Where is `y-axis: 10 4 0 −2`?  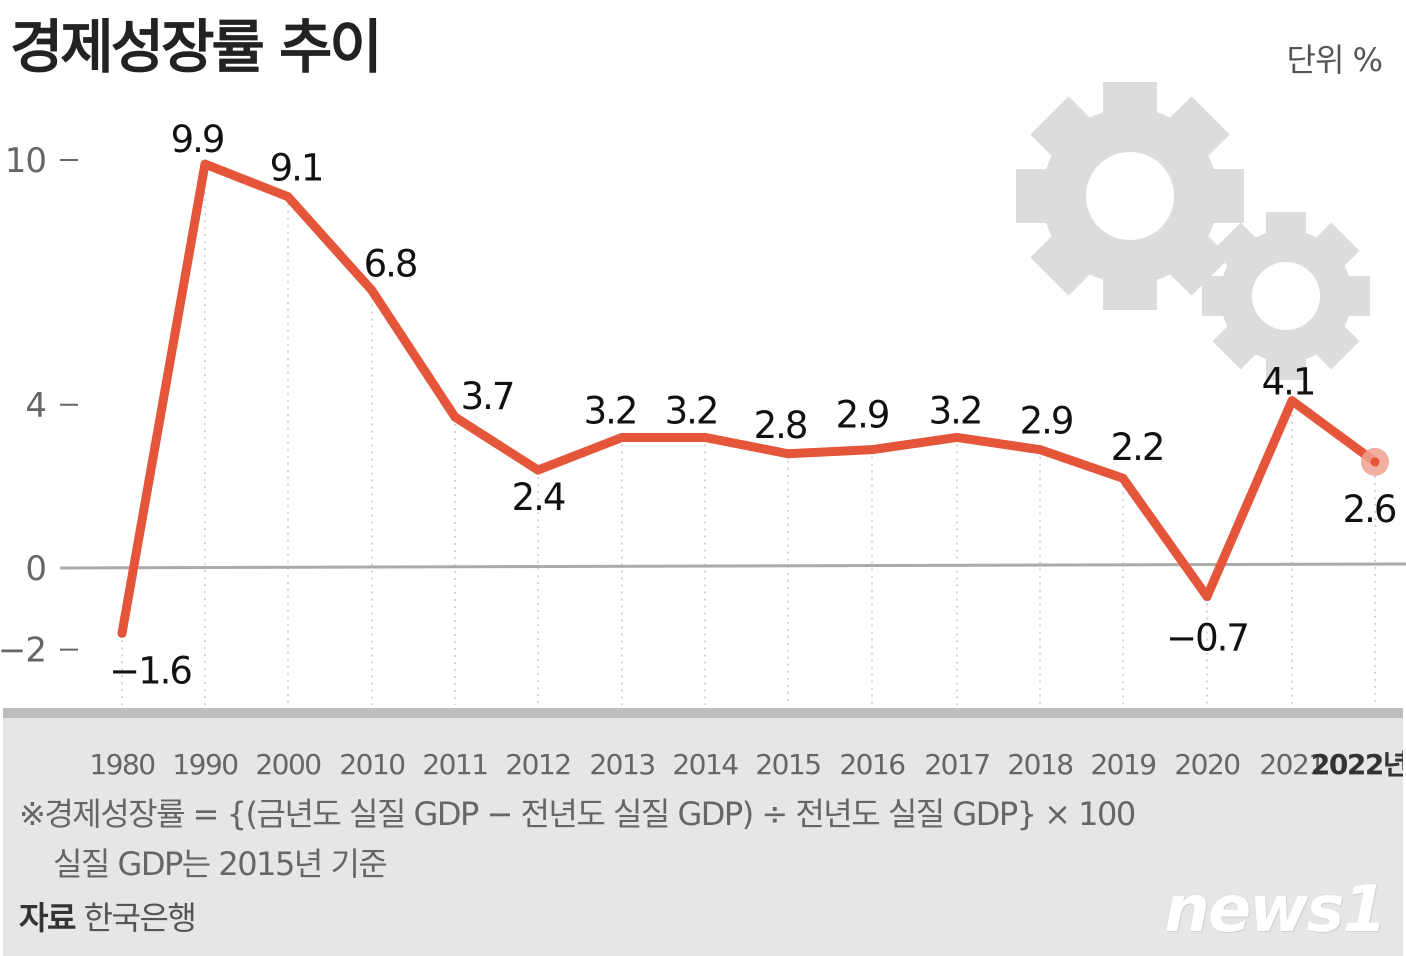
y-axis: 10 4 0 −2 is located at coordinates (39, 406).